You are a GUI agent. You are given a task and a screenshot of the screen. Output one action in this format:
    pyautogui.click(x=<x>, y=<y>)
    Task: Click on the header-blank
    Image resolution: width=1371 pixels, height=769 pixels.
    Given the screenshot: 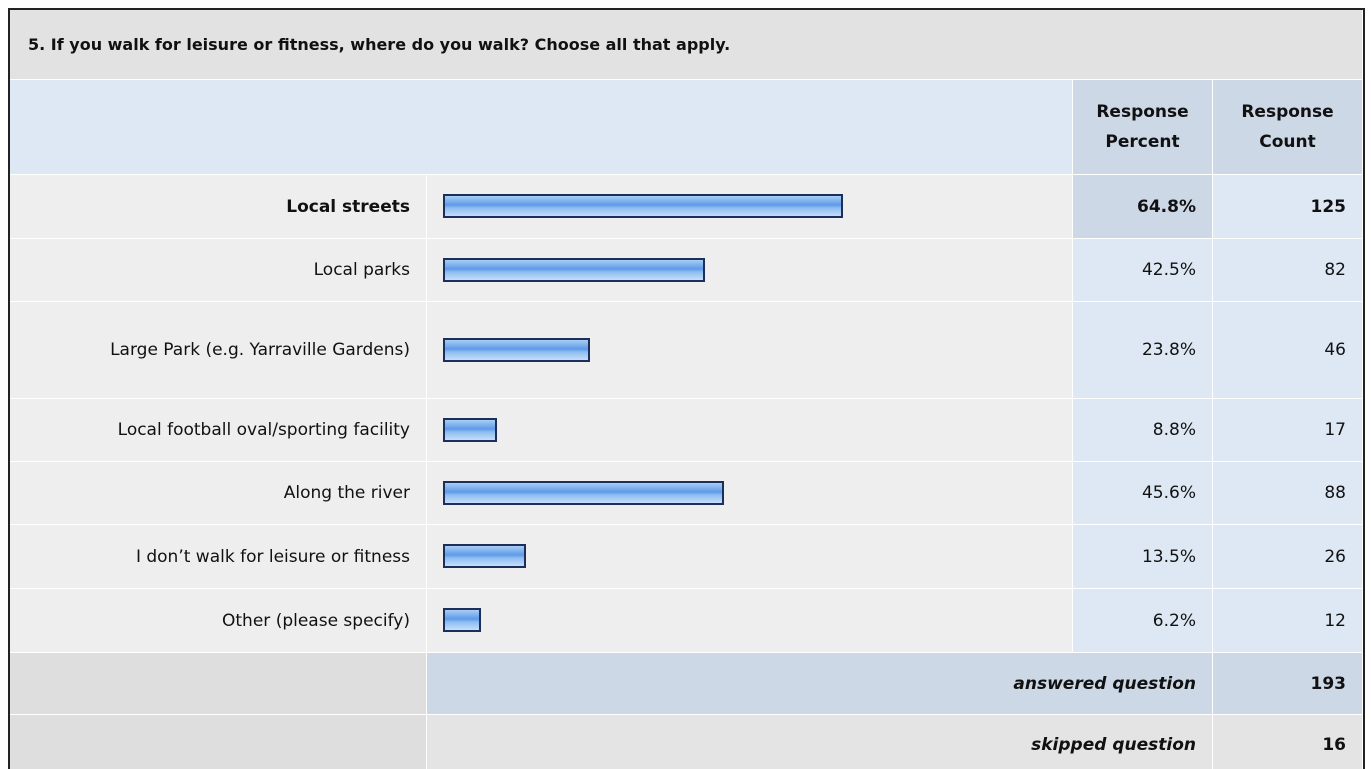 What is the action you would take?
    pyautogui.click(x=541, y=127)
    